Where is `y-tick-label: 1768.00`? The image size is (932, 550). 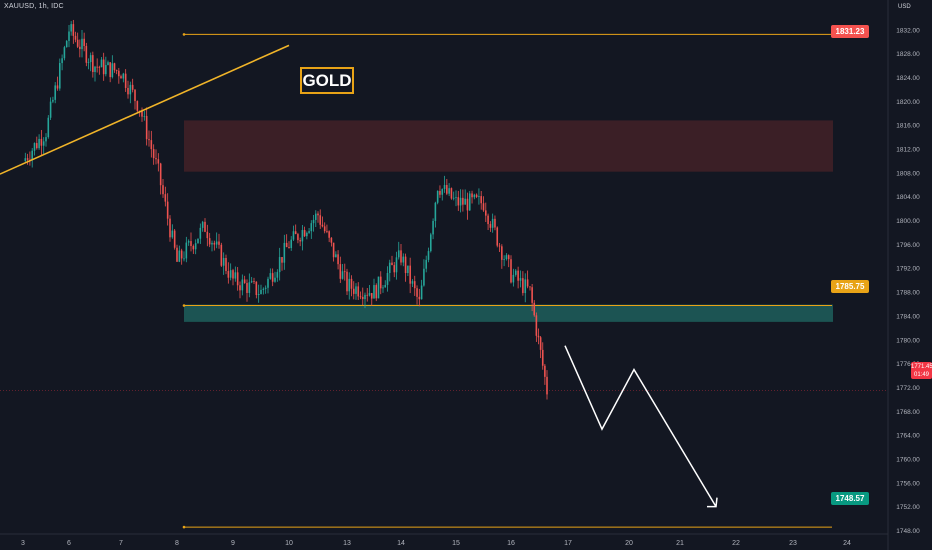 y-tick-label: 1768.00 is located at coordinates (908, 412).